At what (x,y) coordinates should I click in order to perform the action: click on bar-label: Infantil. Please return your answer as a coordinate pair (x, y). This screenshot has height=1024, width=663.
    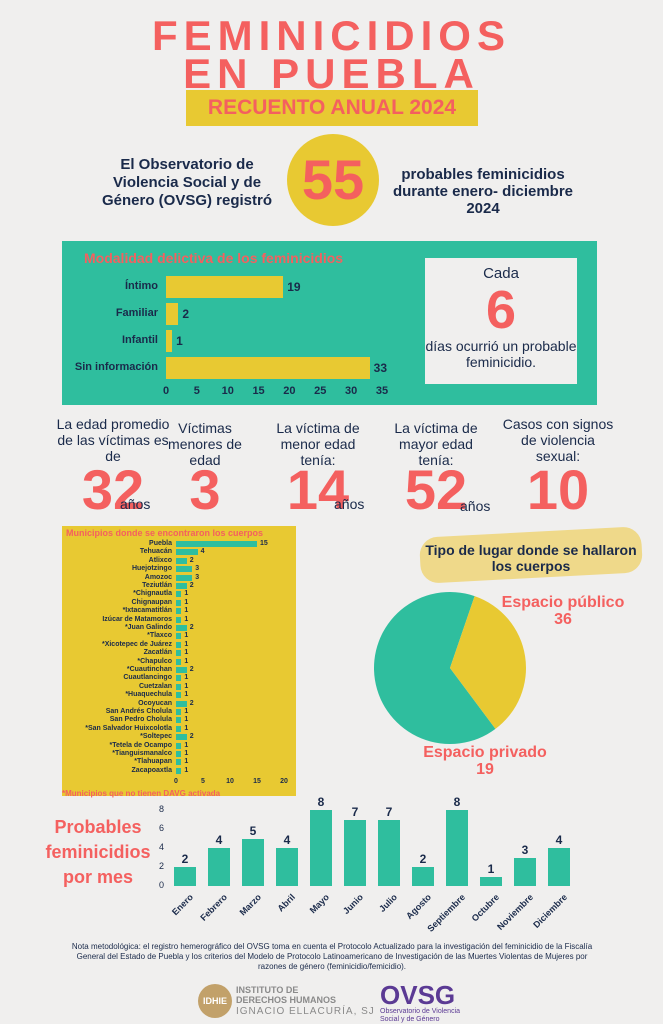
    Looking at the image, I should click on (139, 340).